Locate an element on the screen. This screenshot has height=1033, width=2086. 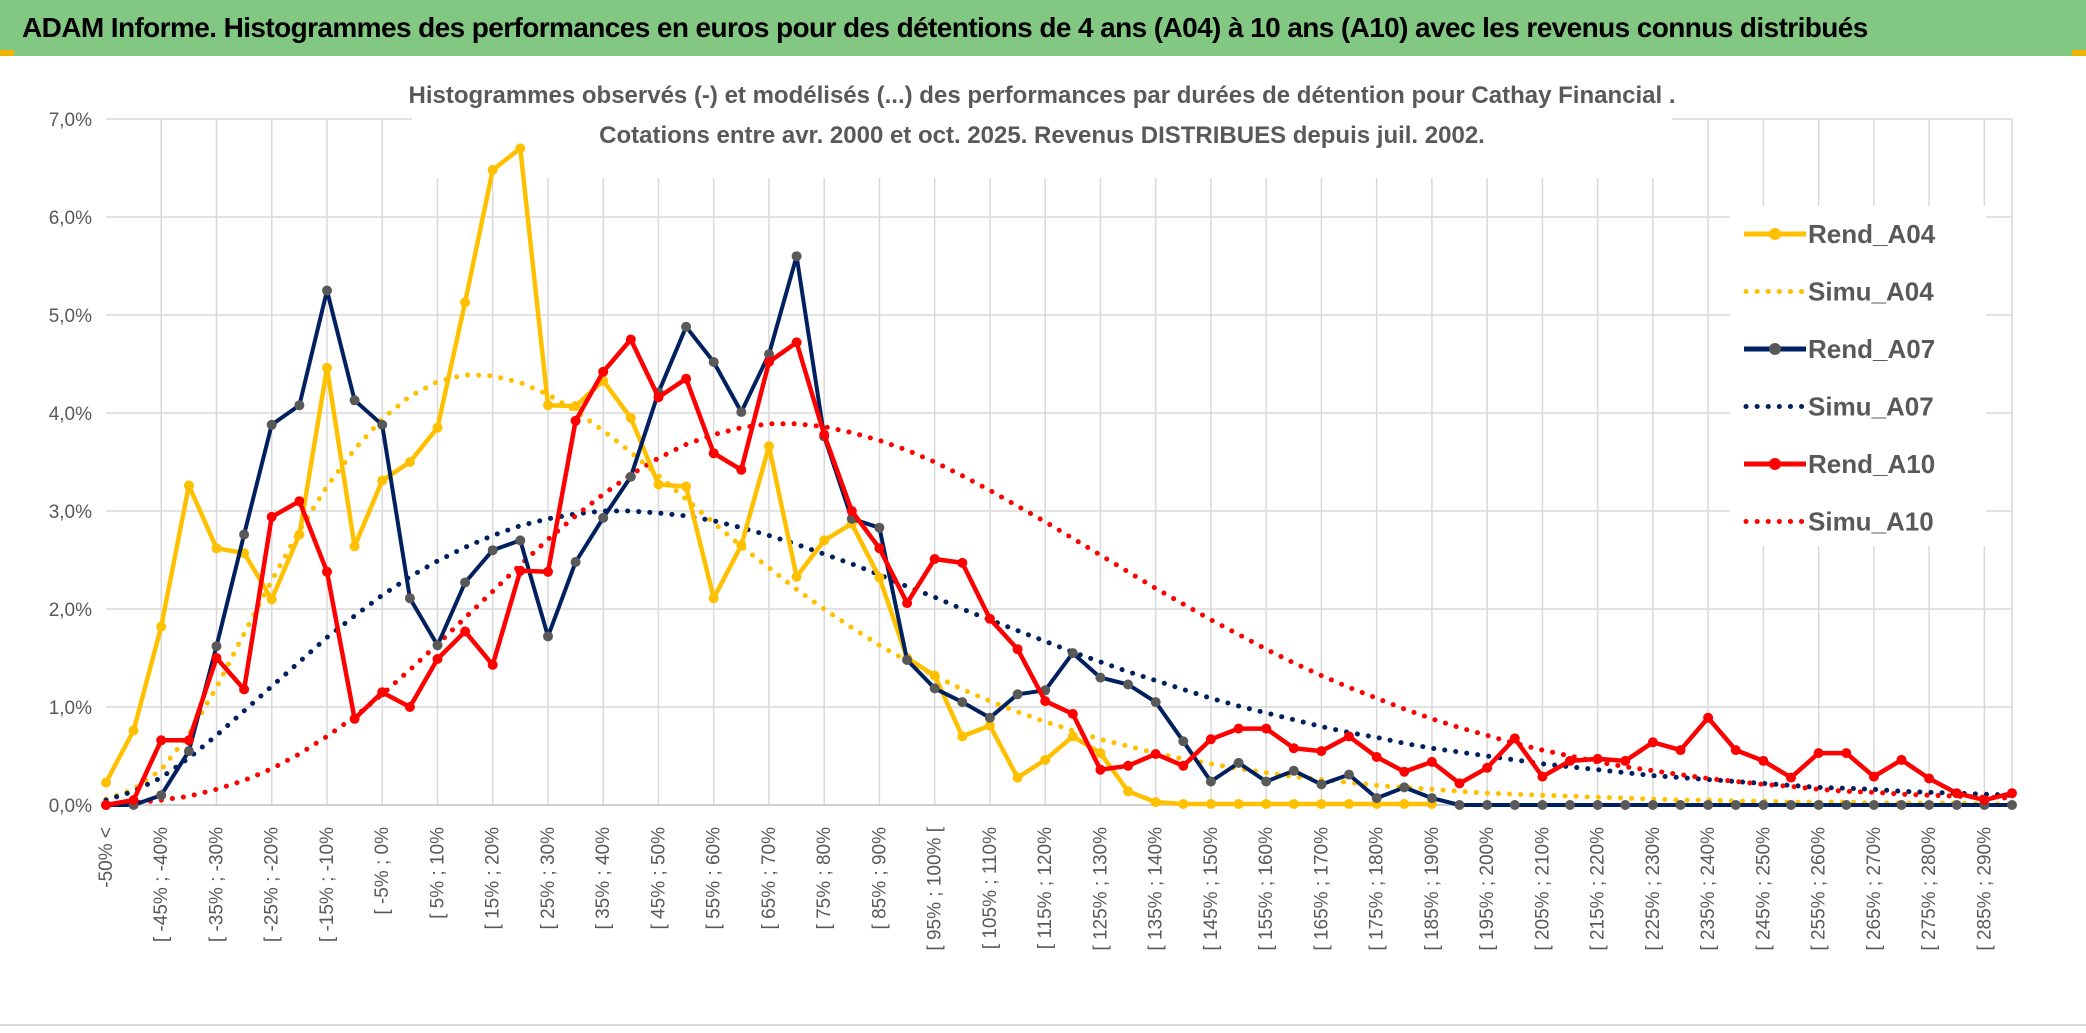
x-tick-label: [ 195% ; 200% is located at coordinates (1487, 889).